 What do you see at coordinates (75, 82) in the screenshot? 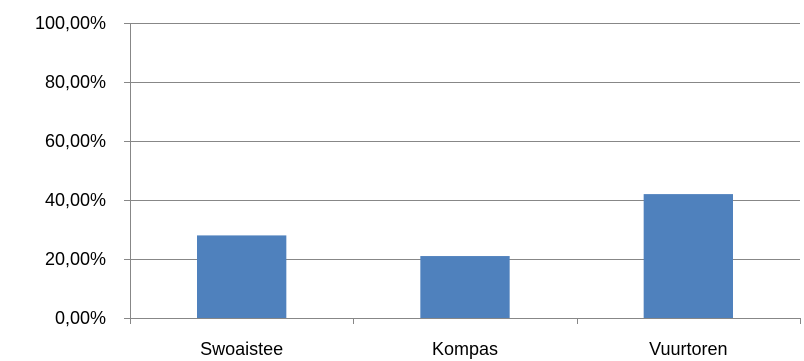
I see `y-tick-label-4: 80,00%` at bounding box center [75, 82].